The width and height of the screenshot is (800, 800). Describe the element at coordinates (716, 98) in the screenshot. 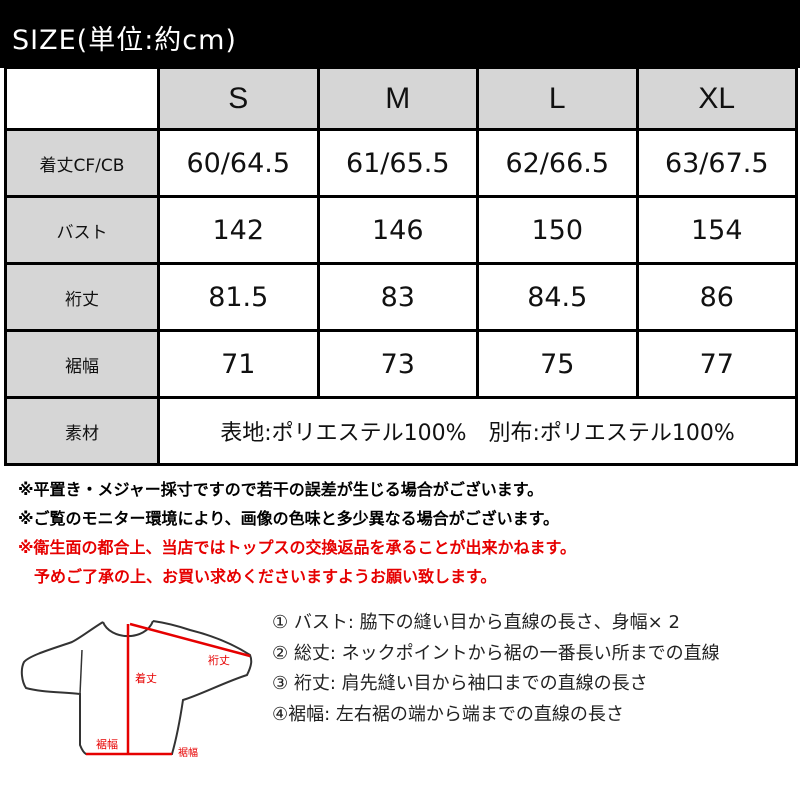

I see `size-xl: XL` at that location.